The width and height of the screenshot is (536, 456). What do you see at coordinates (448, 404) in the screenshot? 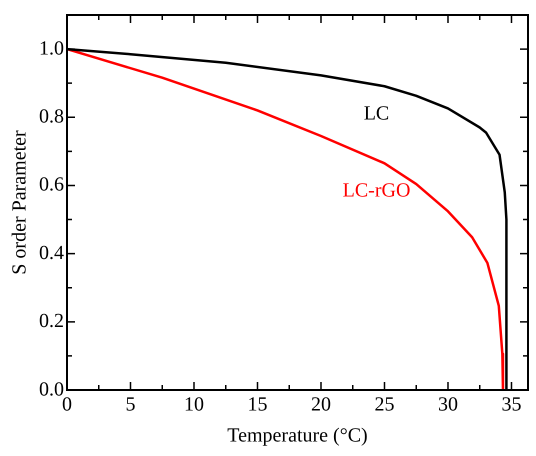
I see `x-tick-label: 30` at bounding box center [448, 404].